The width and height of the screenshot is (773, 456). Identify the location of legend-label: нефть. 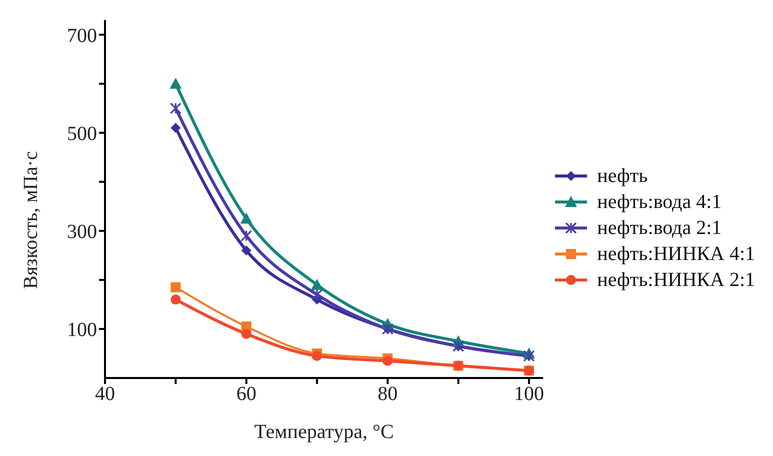
(622, 176).